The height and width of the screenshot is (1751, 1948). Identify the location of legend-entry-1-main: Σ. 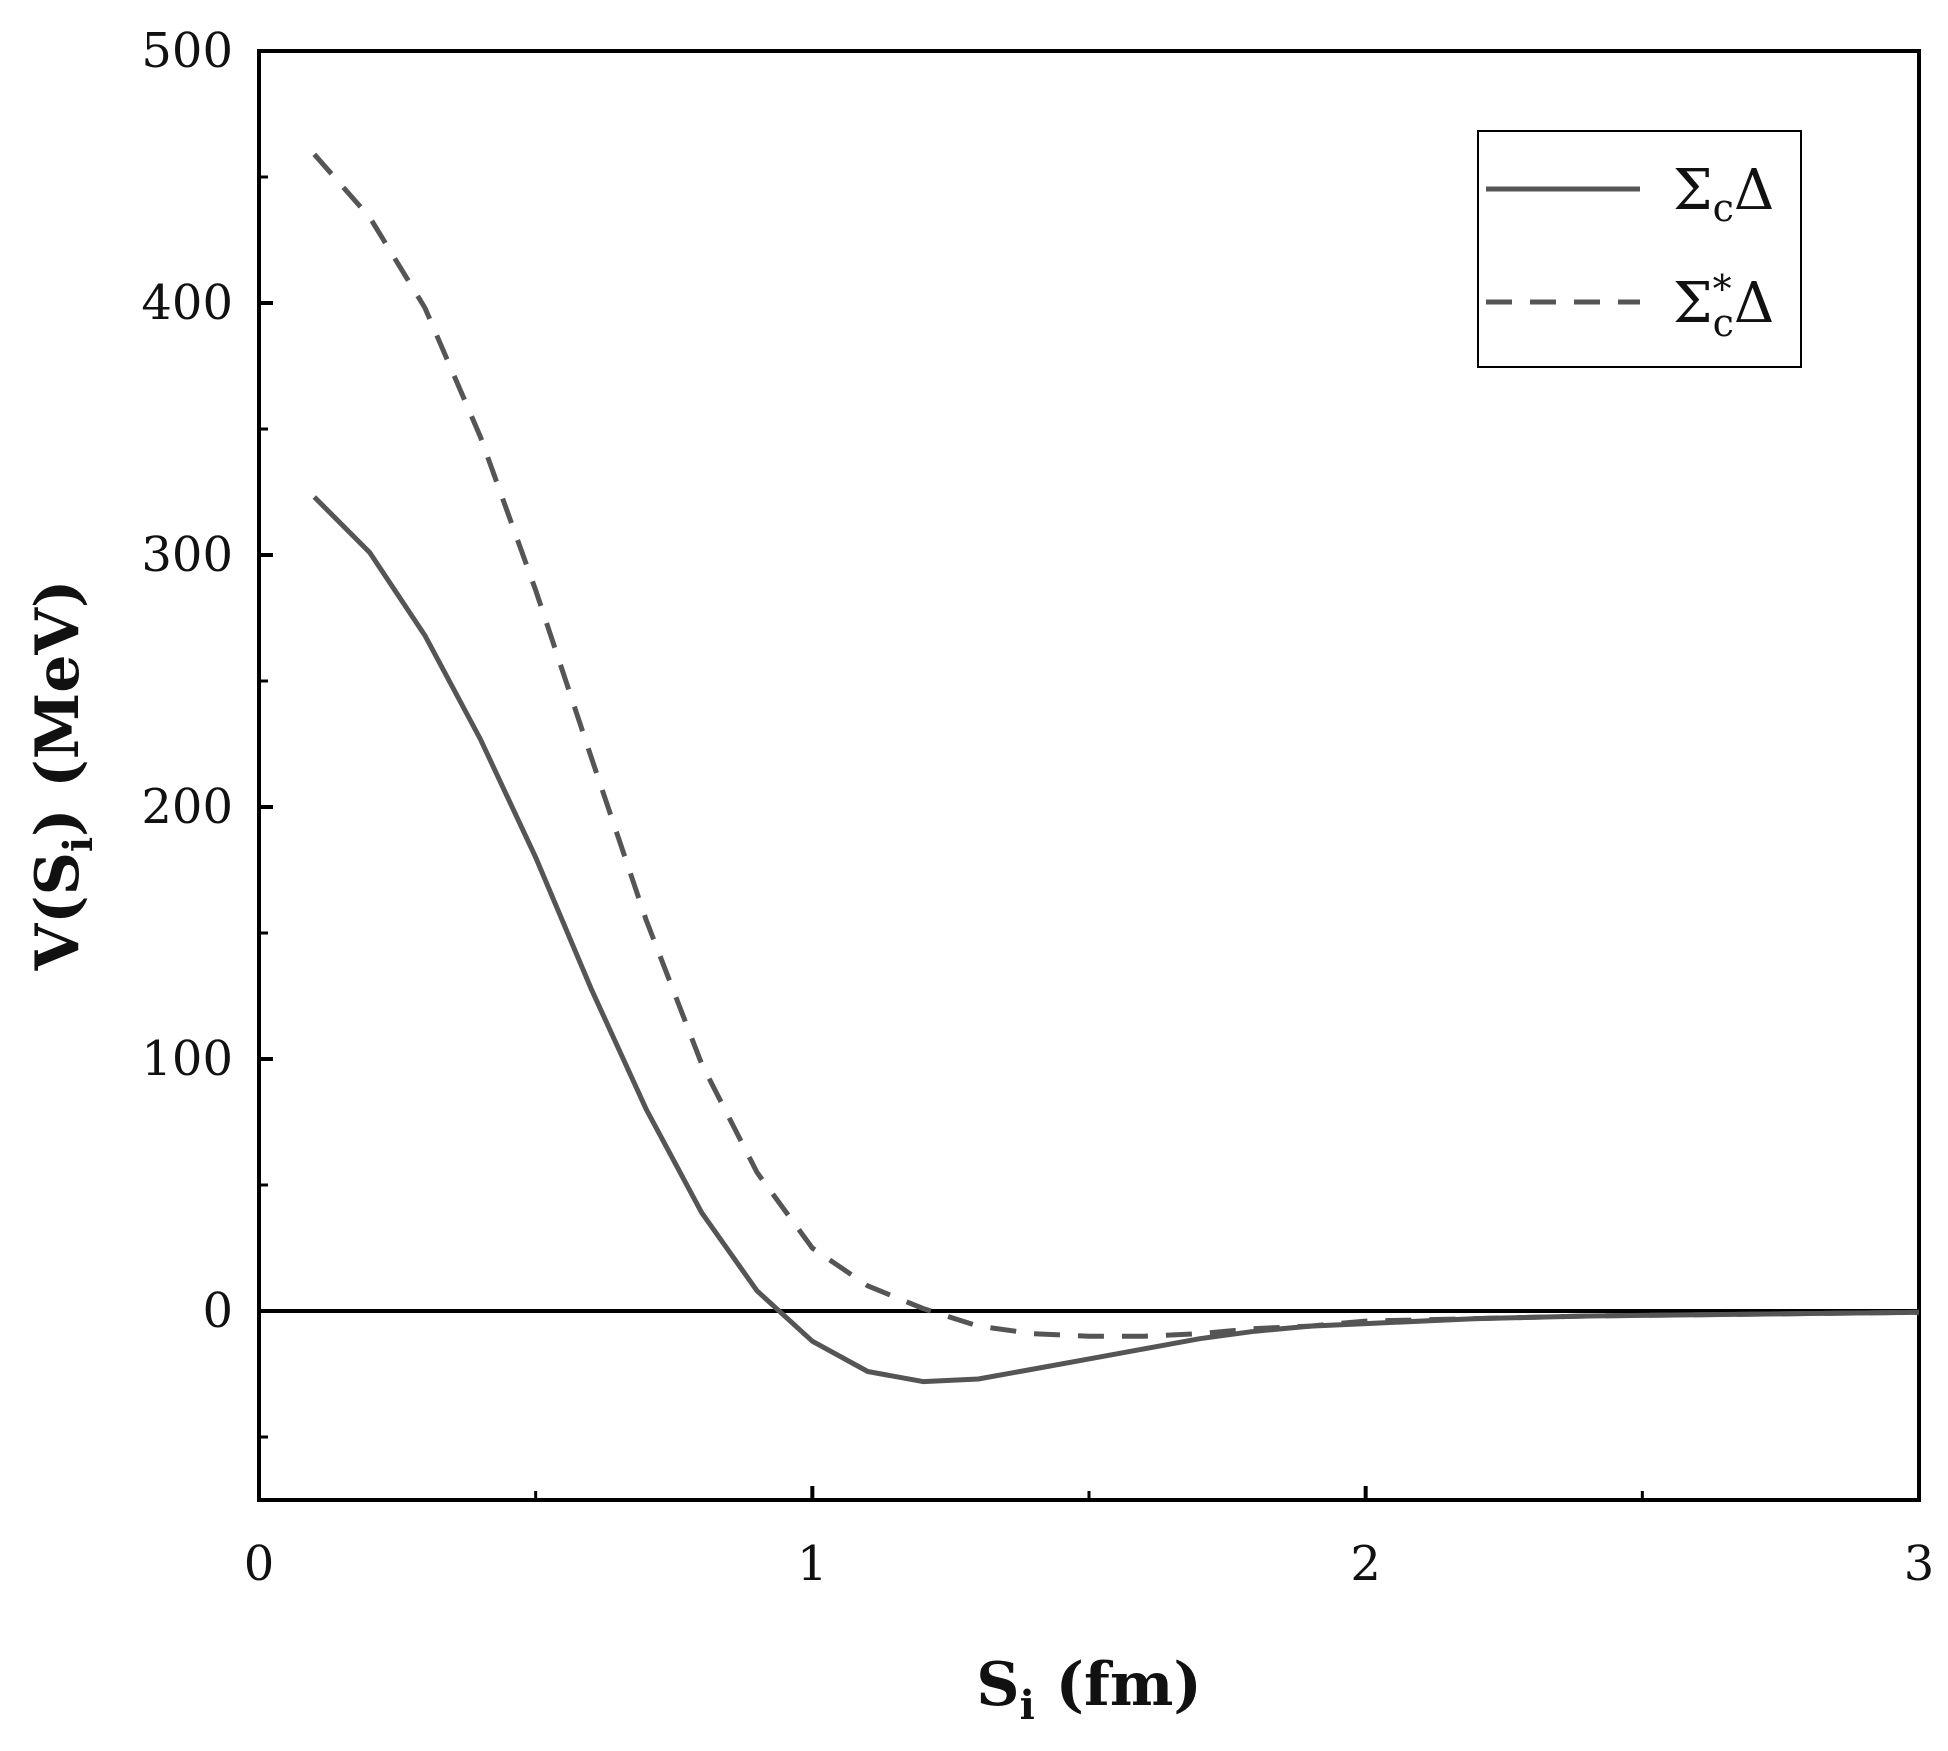
(1693, 190).